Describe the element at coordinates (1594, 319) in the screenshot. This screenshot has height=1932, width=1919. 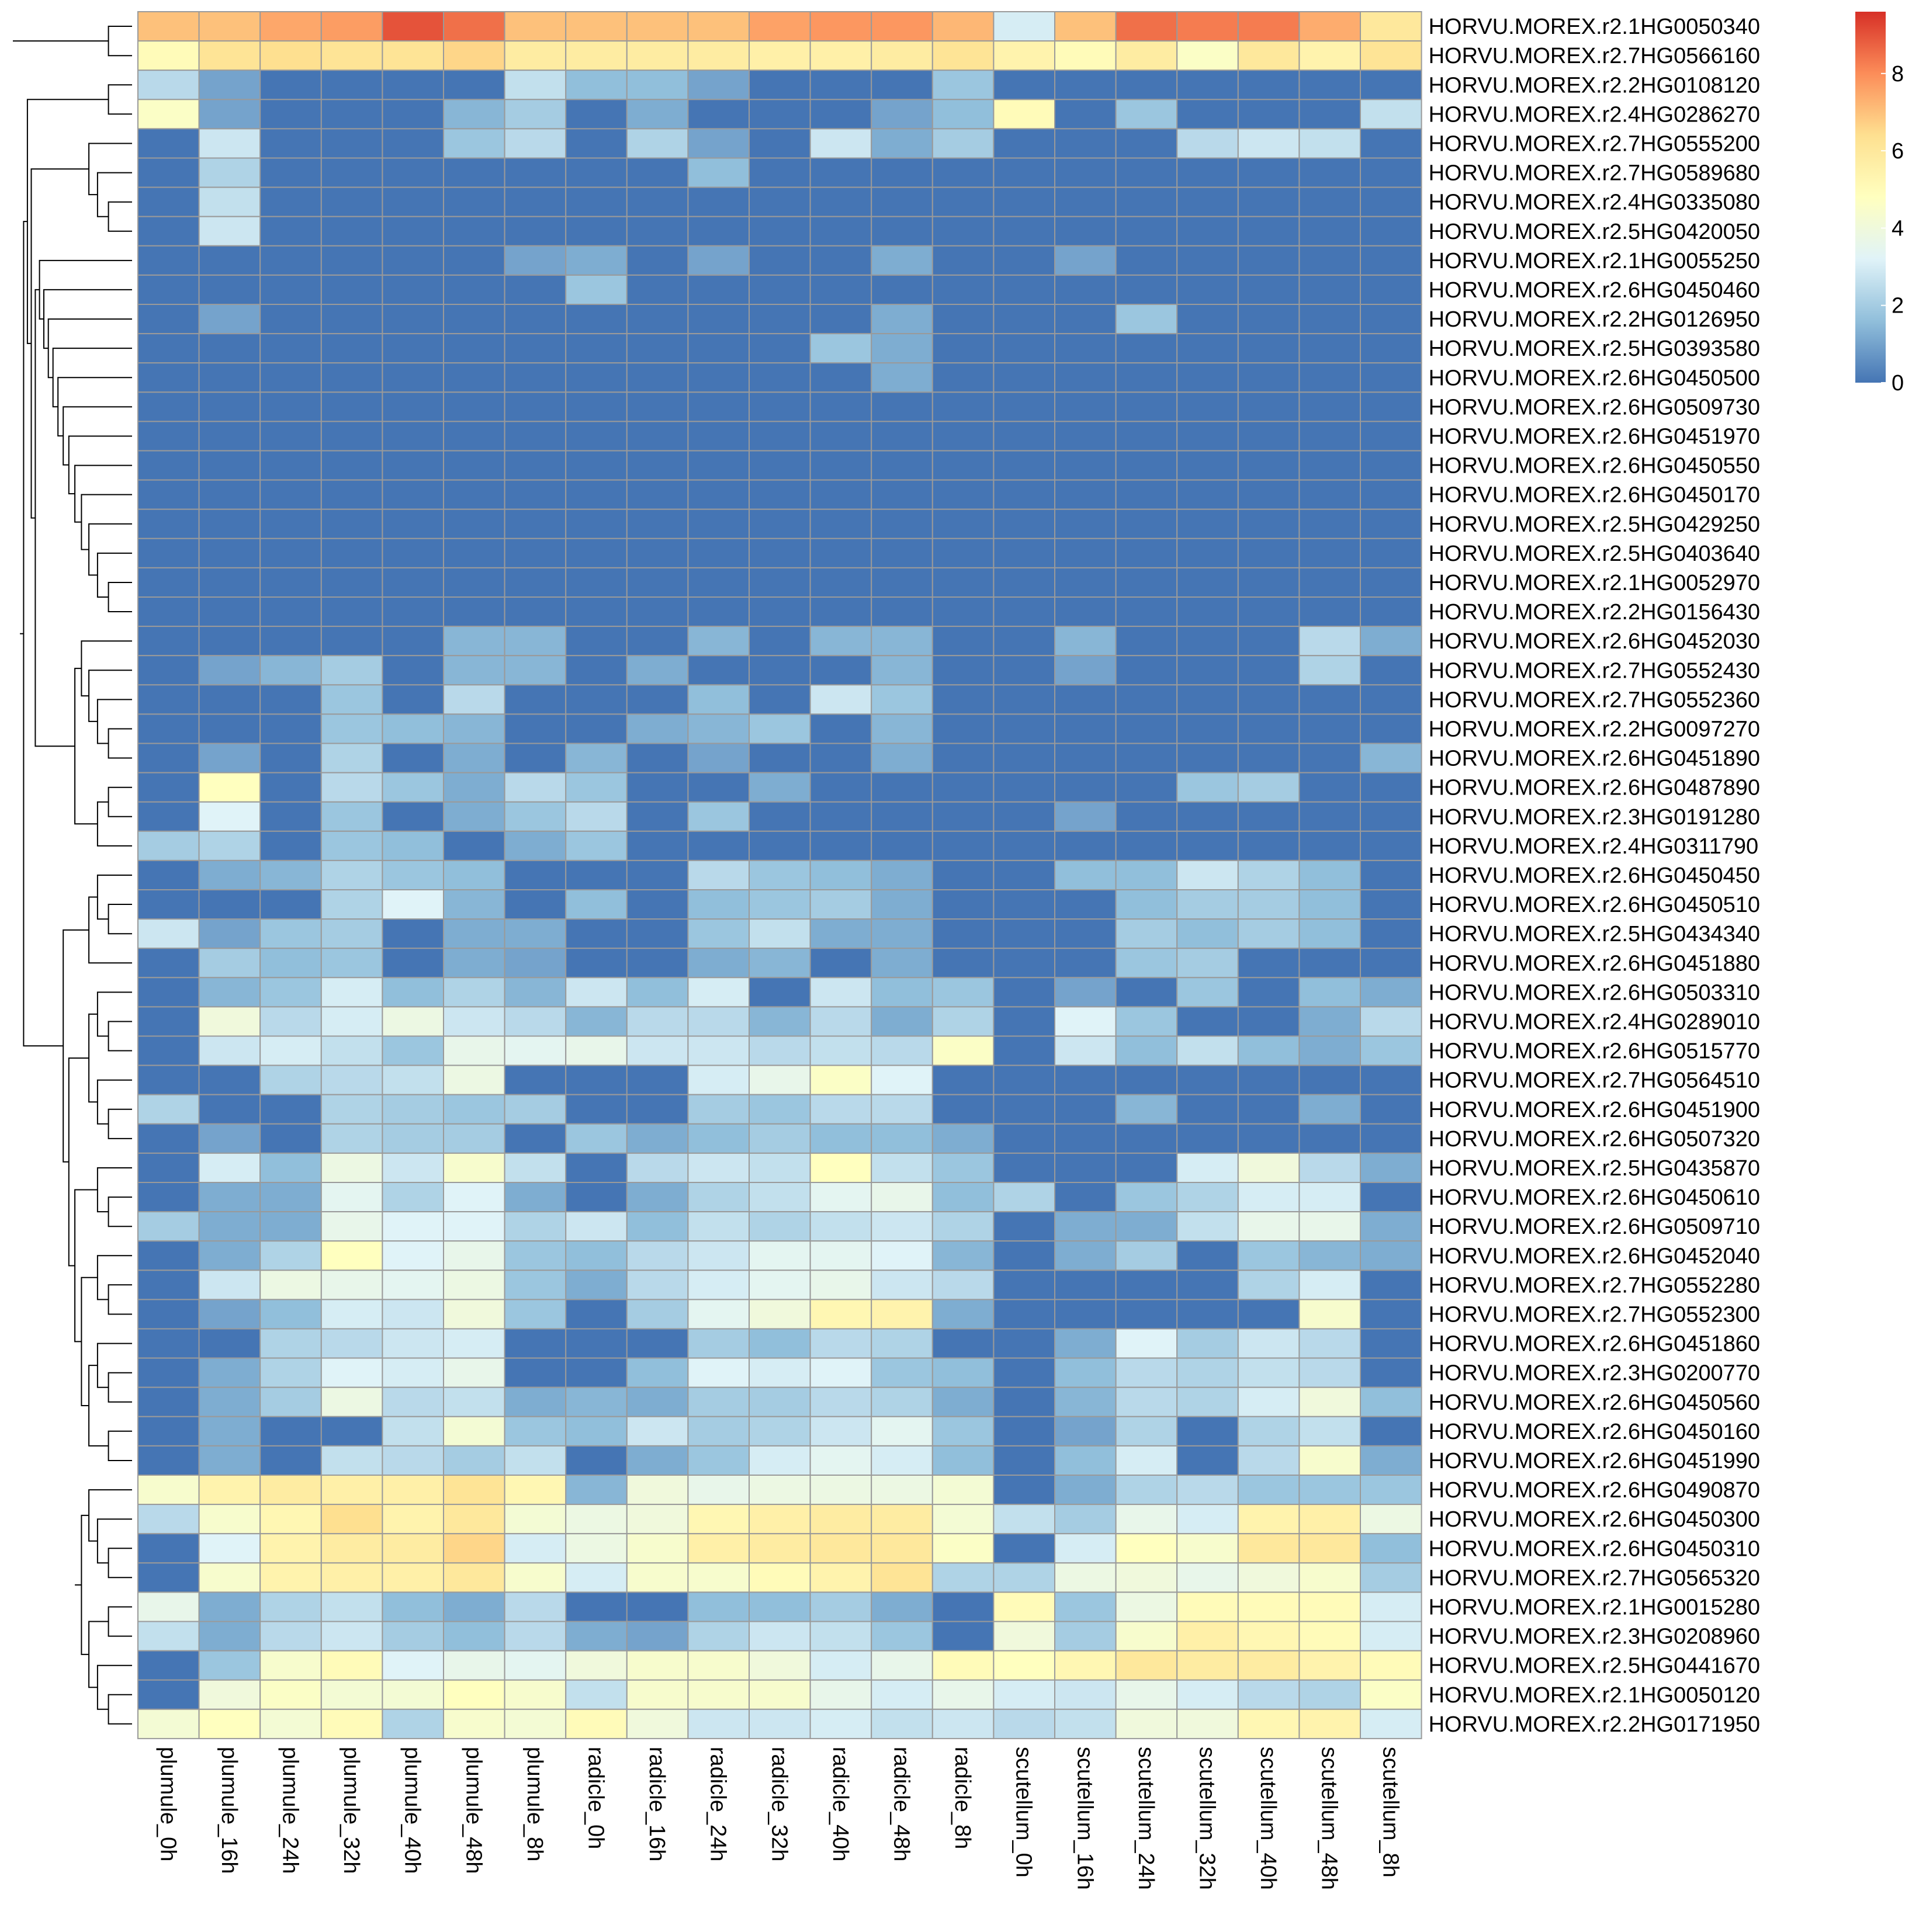
I see `row-label: HORVU.MOREX.r2.2HG0126950` at that location.